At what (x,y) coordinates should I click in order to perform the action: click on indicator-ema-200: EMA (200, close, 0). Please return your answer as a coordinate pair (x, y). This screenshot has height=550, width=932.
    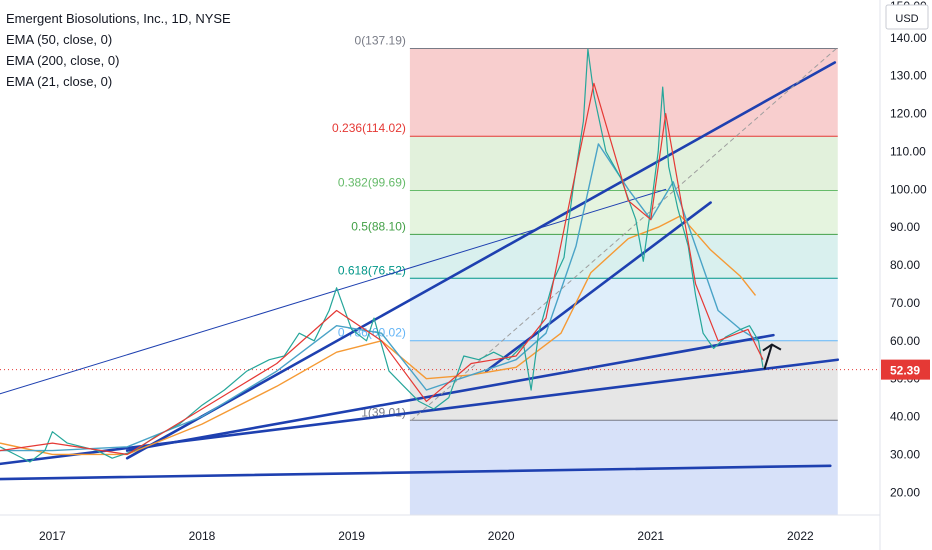
    Looking at the image, I should click on (63, 60).